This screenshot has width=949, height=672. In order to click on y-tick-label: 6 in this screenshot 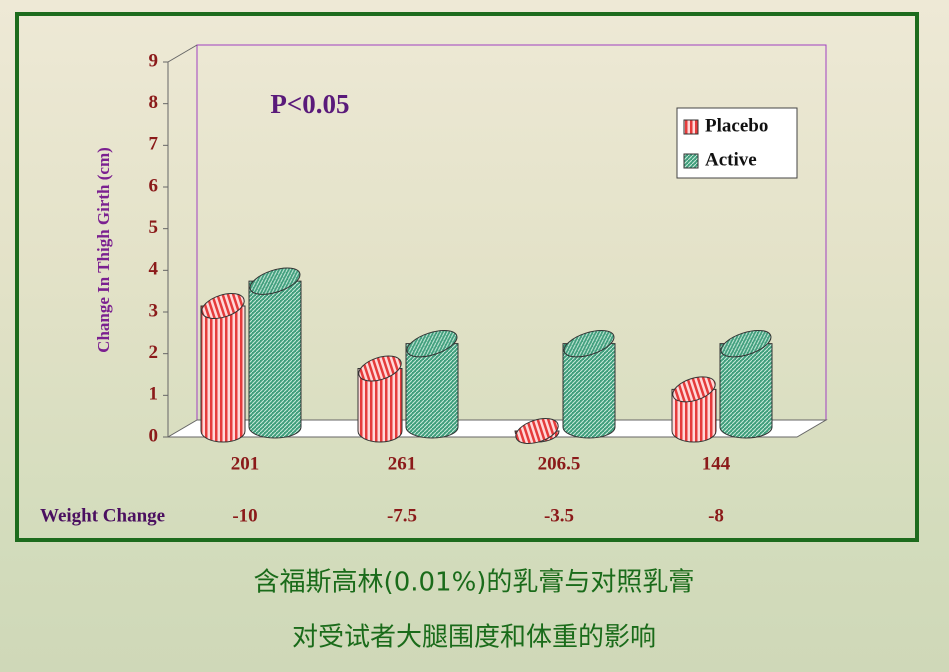, I will do `click(154, 185)`.